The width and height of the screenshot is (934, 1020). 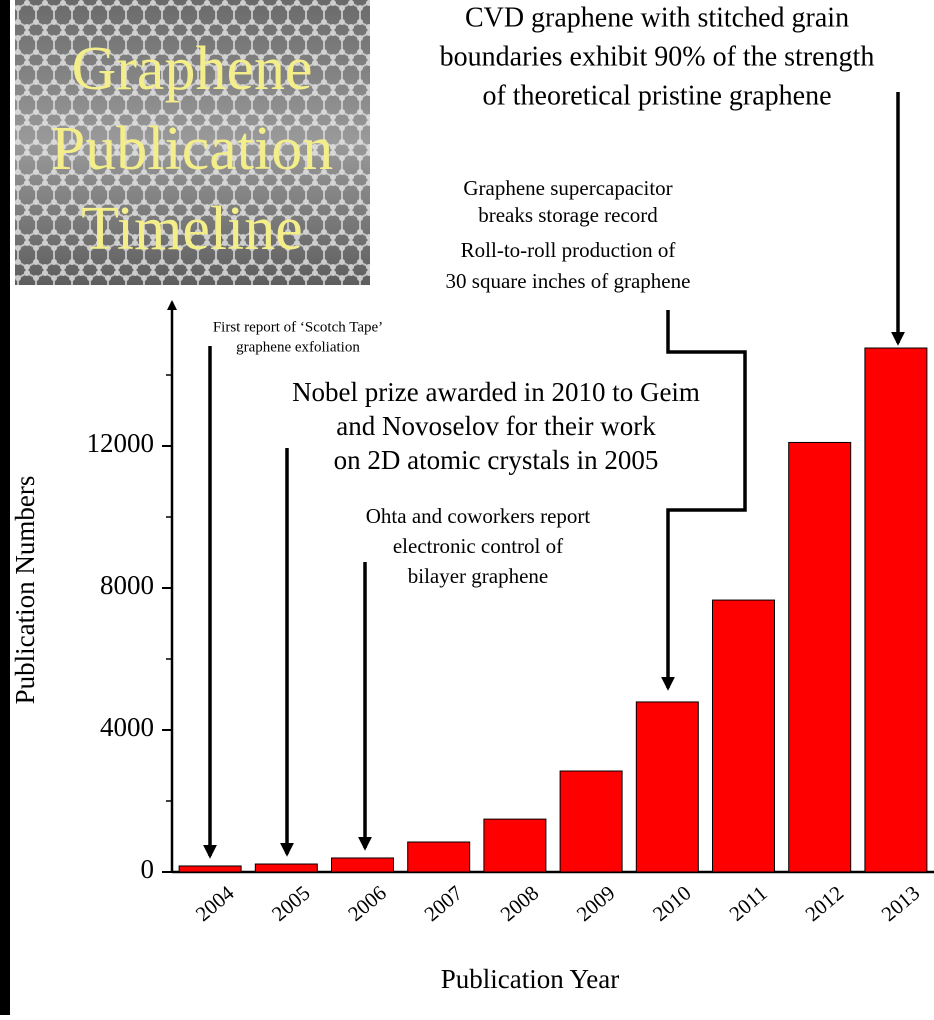 What do you see at coordinates (192, 69) in the screenshot?
I see `title-line: Graphene` at bounding box center [192, 69].